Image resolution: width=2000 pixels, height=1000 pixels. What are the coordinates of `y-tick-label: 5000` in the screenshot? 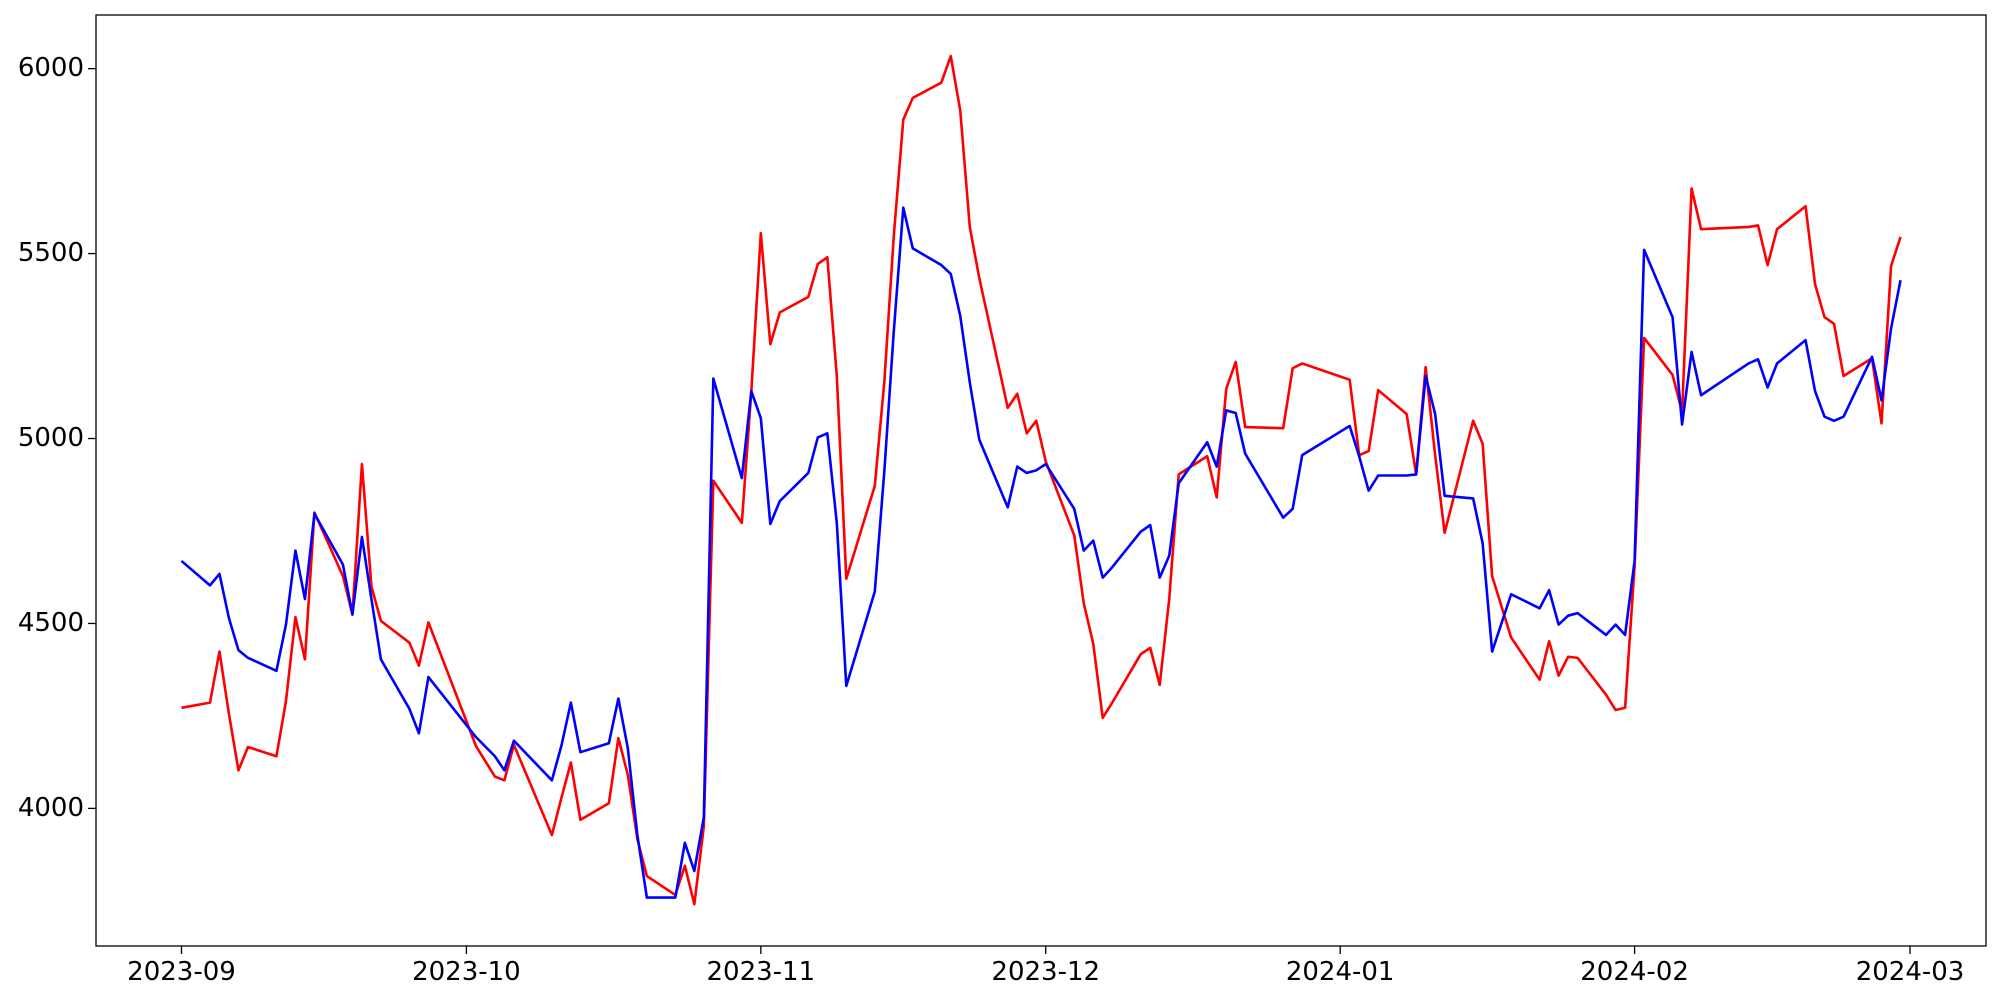 It's located at (51, 438).